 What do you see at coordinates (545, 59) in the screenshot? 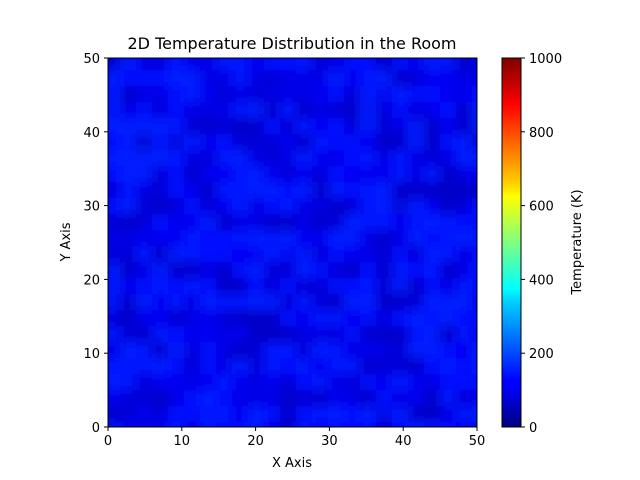
I see `colorbar-tick-label: 1000` at bounding box center [545, 59].